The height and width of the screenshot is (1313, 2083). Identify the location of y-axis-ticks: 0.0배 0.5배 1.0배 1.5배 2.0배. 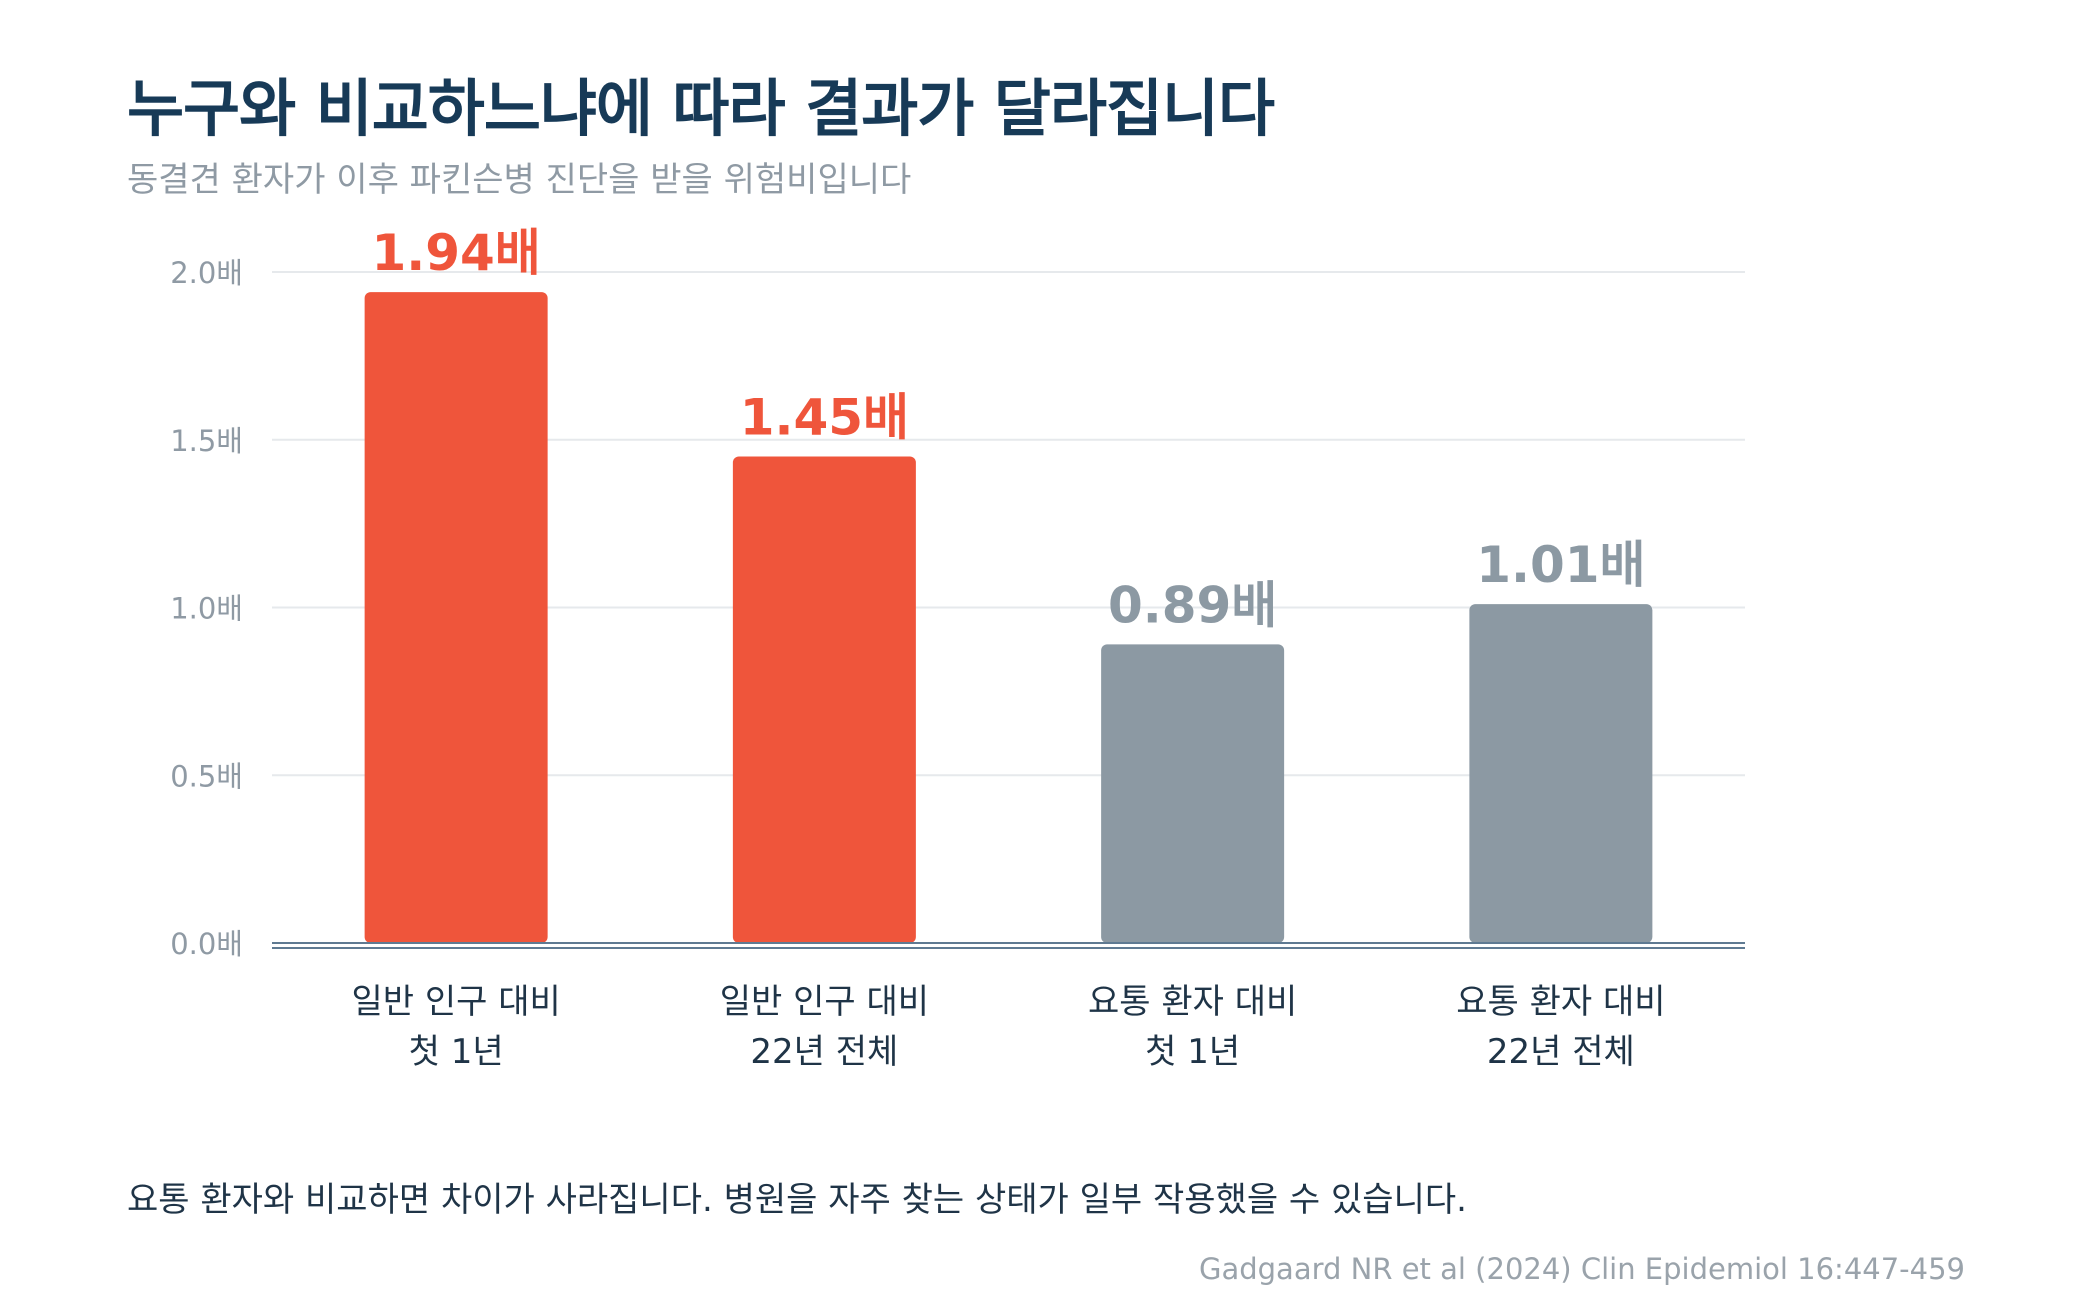
(206, 608).